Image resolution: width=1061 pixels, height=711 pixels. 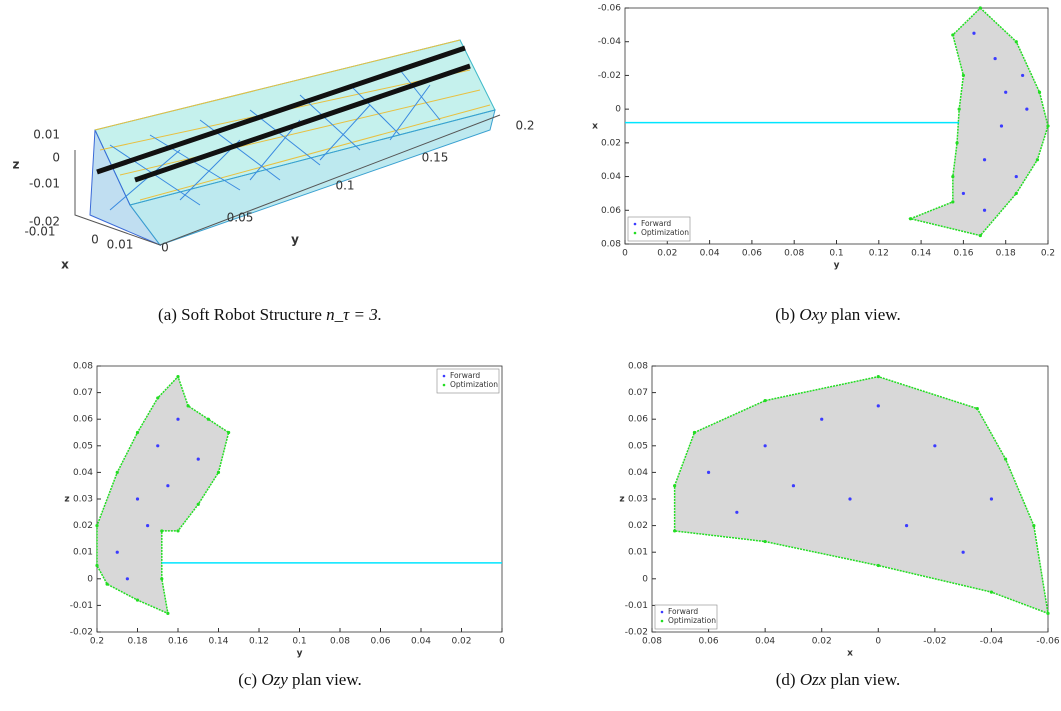 What do you see at coordinates (610, 42) in the screenshot?
I see `y-tick-label: -0.04` at bounding box center [610, 42].